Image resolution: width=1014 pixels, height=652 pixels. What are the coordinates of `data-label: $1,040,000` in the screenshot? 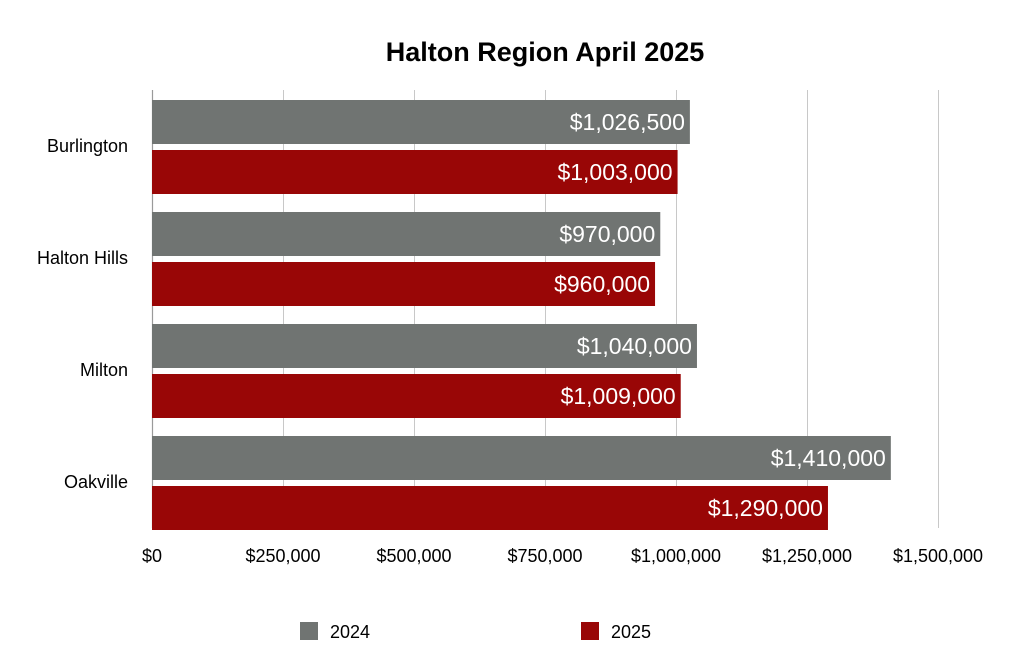 It's located at (634, 346).